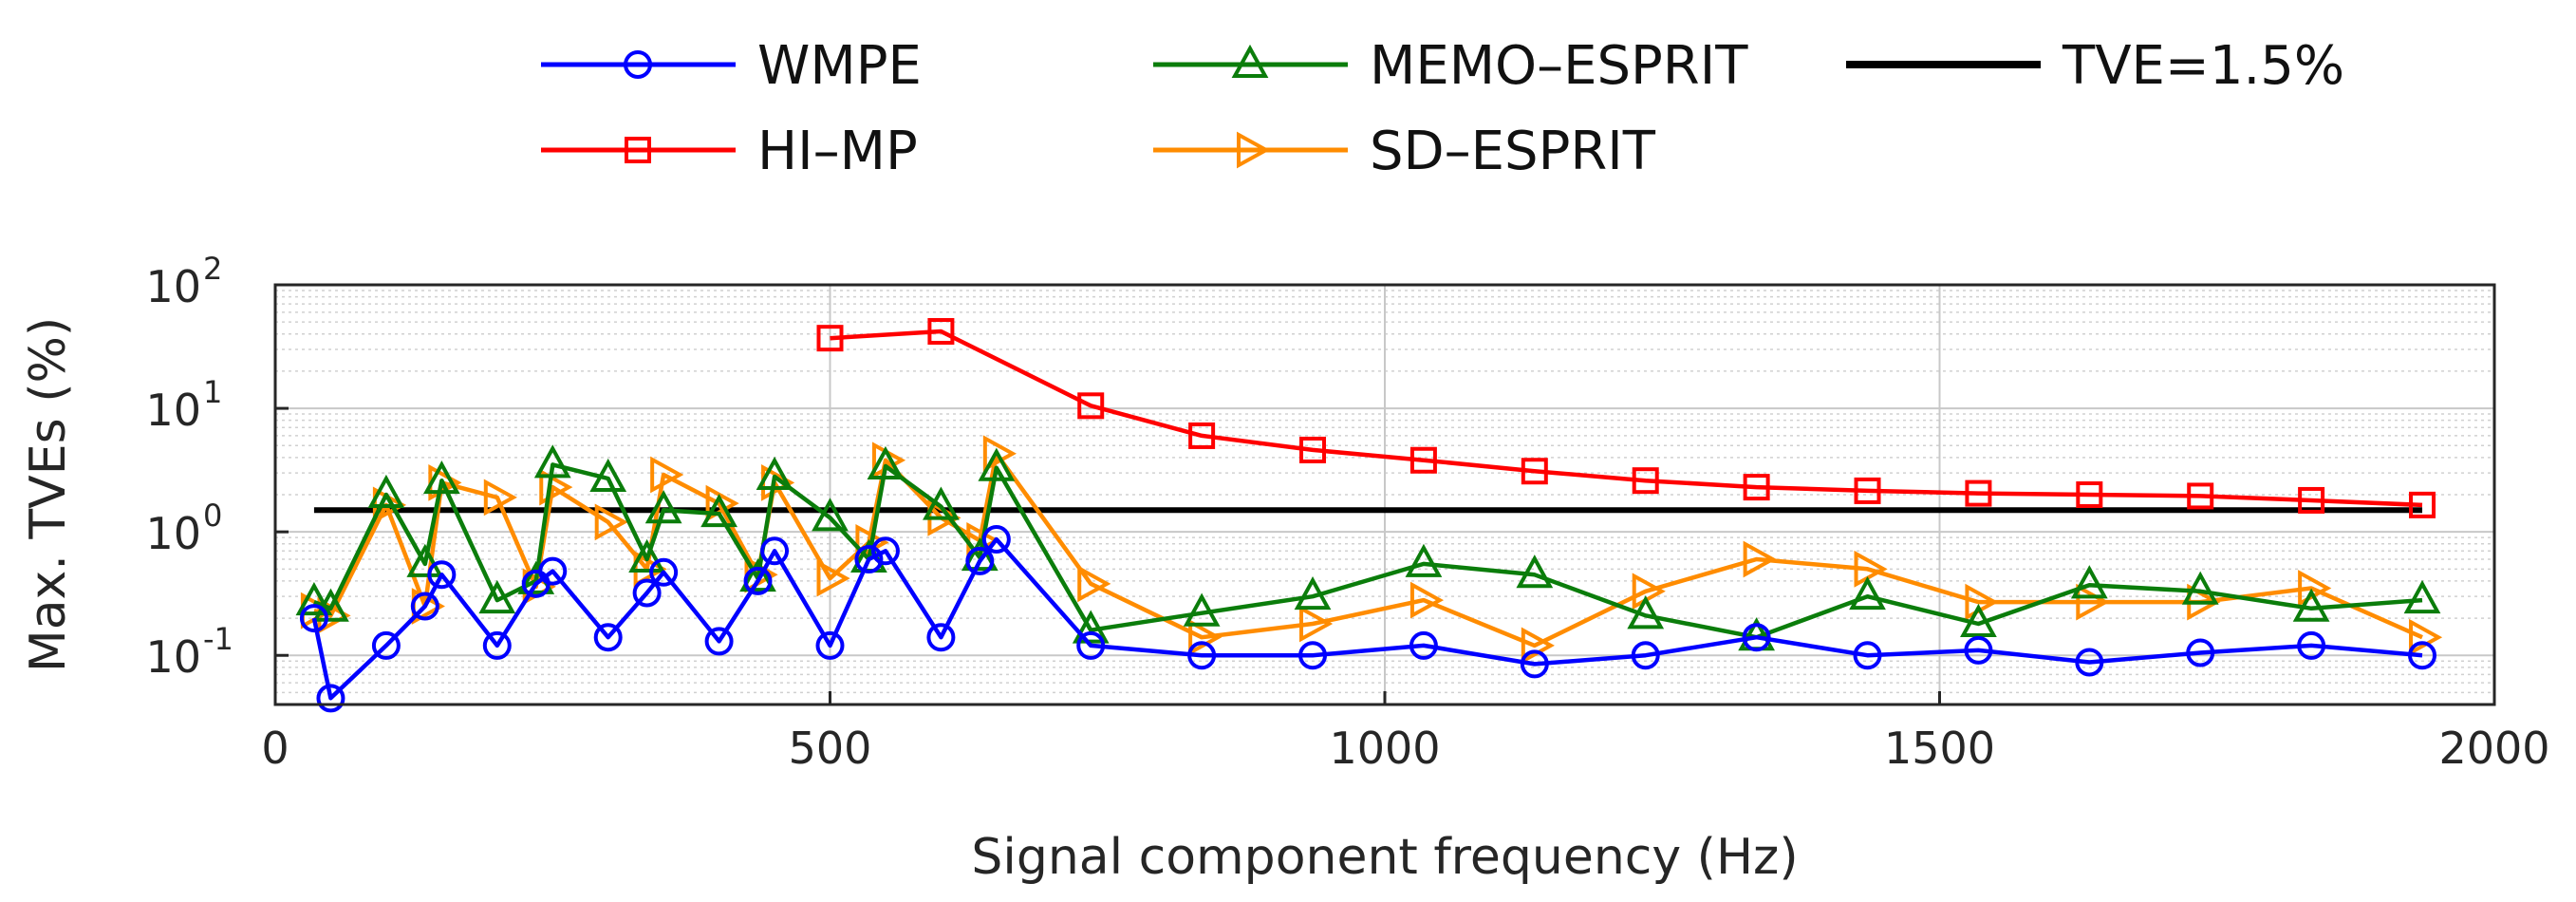 This screenshot has width=2576, height=902. Describe the element at coordinates (1384, 857) in the screenshot. I see `x-axis-title: Signal component frequency (Hz)` at that location.